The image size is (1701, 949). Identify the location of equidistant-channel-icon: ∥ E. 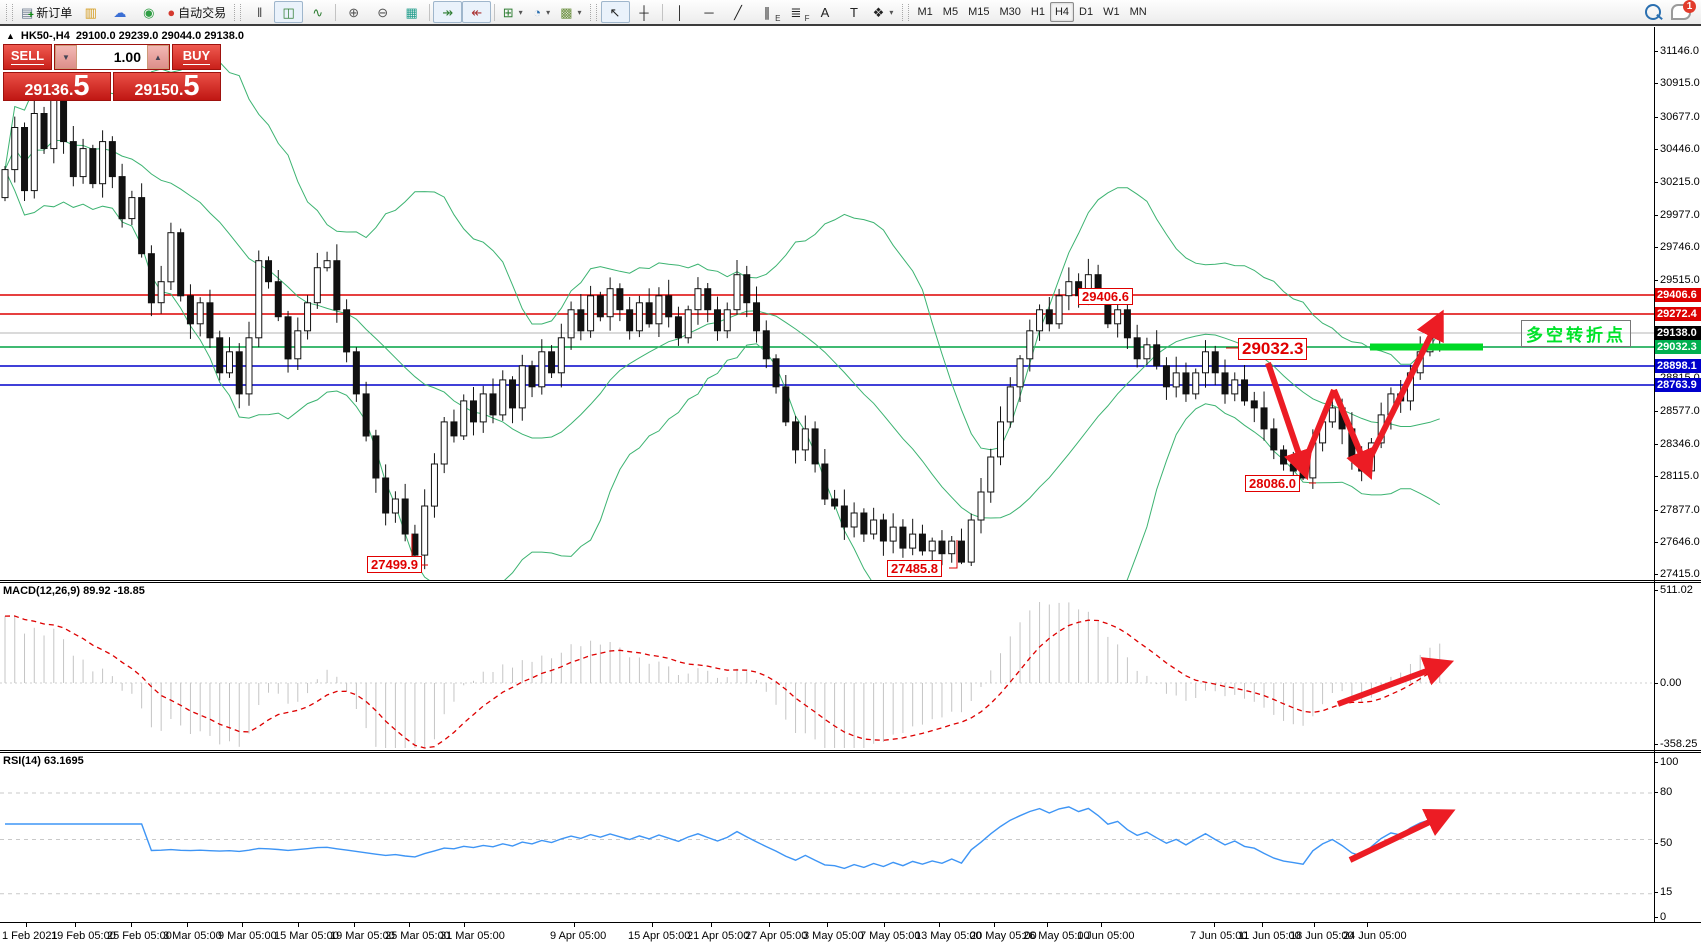
(772, 14).